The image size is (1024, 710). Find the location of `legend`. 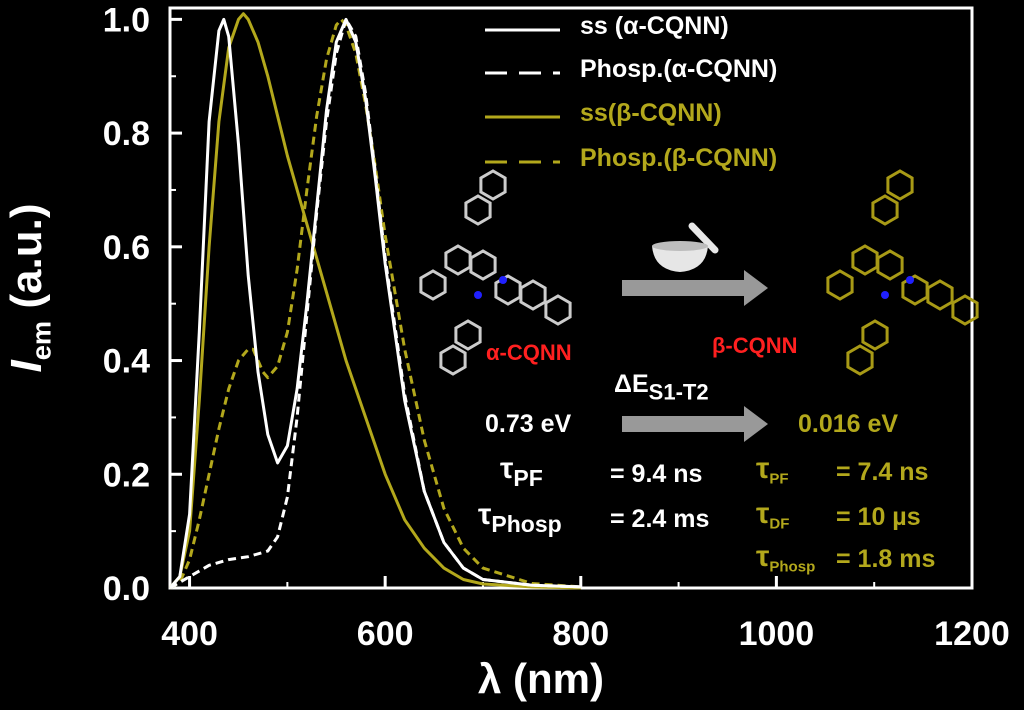

legend is located at coordinates (522, 96).